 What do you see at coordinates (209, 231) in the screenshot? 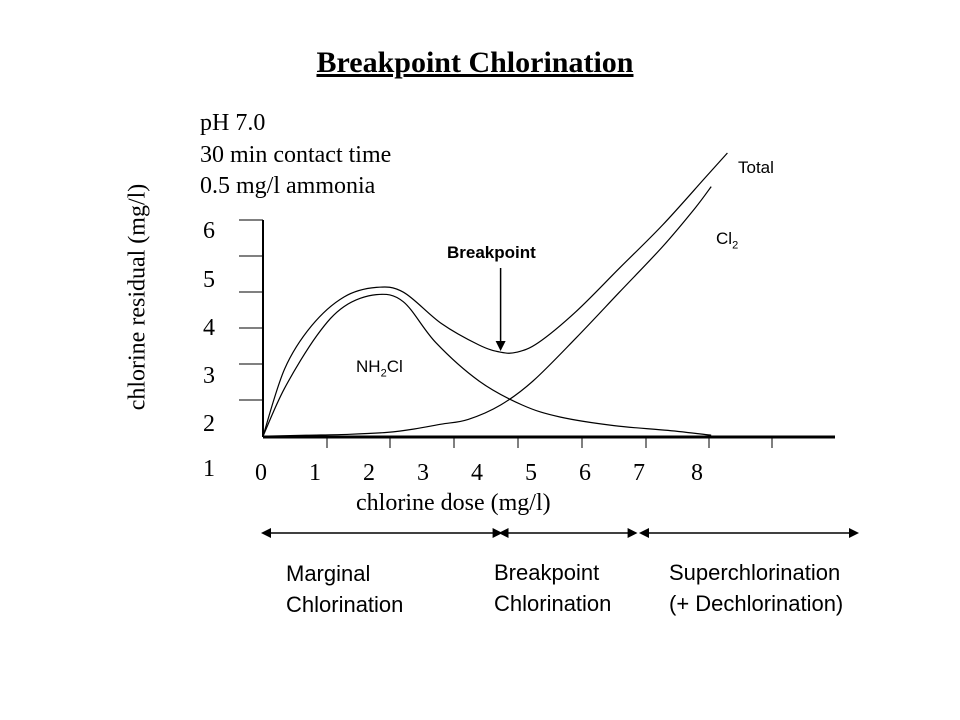
I see `y-tick-label: 6` at bounding box center [209, 231].